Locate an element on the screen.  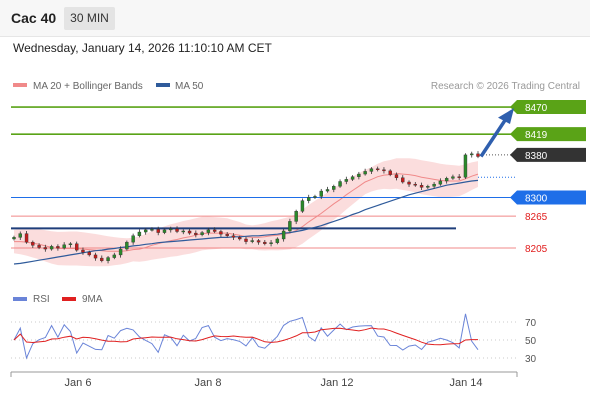
rsi-tick-label: 30 is located at coordinates (531, 359).